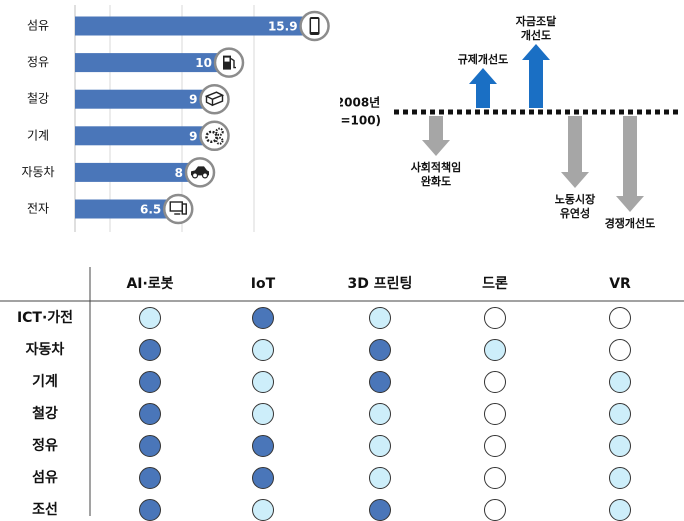 The height and width of the screenshot is (521, 684). Describe the element at coordinates (436, 167) in the screenshot. I see `down-arrow-label: 사회적책임` at that location.